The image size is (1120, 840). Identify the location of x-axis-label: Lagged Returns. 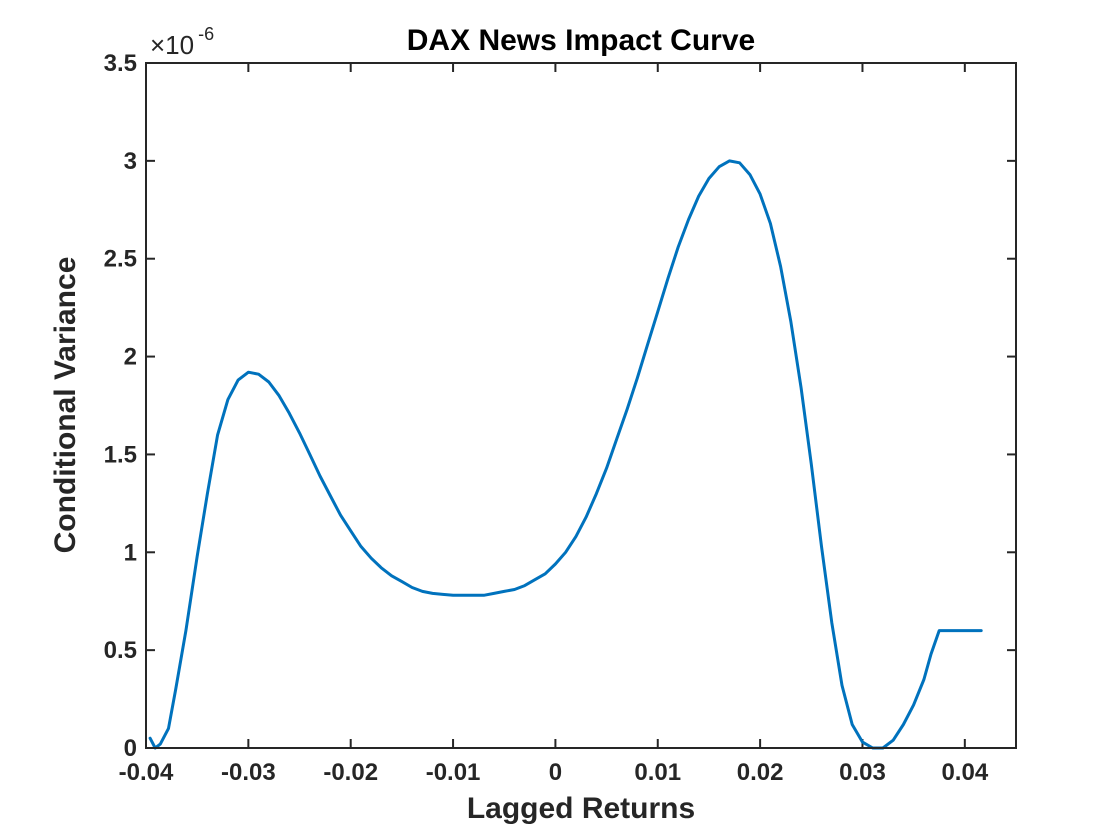
(581, 808).